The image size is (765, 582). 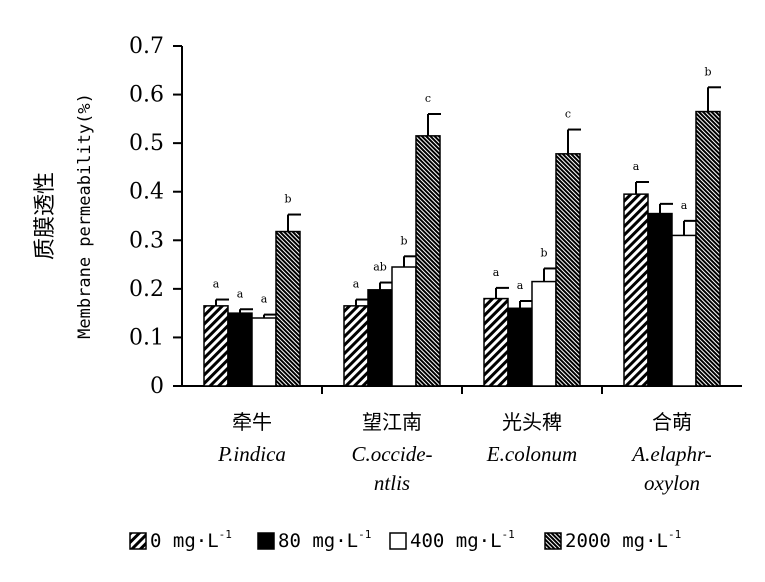 What do you see at coordinates (670, 454) in the screenshot?
I see `category-label-latin: A.elaphr-` at bounding box center [670, 454].